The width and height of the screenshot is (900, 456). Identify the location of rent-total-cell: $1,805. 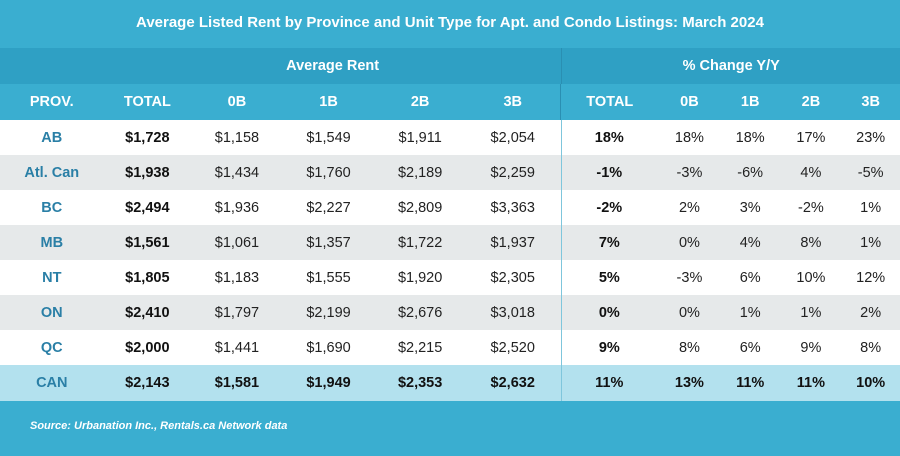
(147, 277).